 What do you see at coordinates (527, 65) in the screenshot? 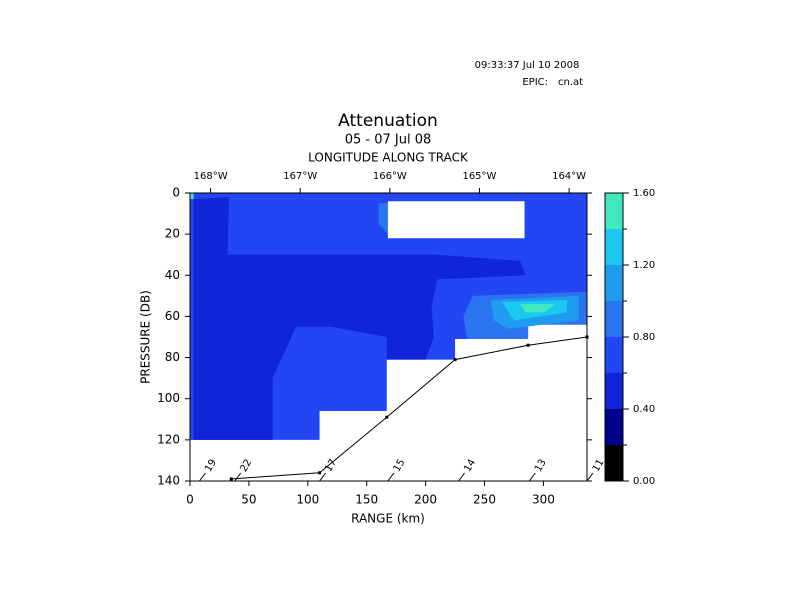
I see `timestamp: 09:33:37 Jul 10 2008` at bounding box center [527, 65].